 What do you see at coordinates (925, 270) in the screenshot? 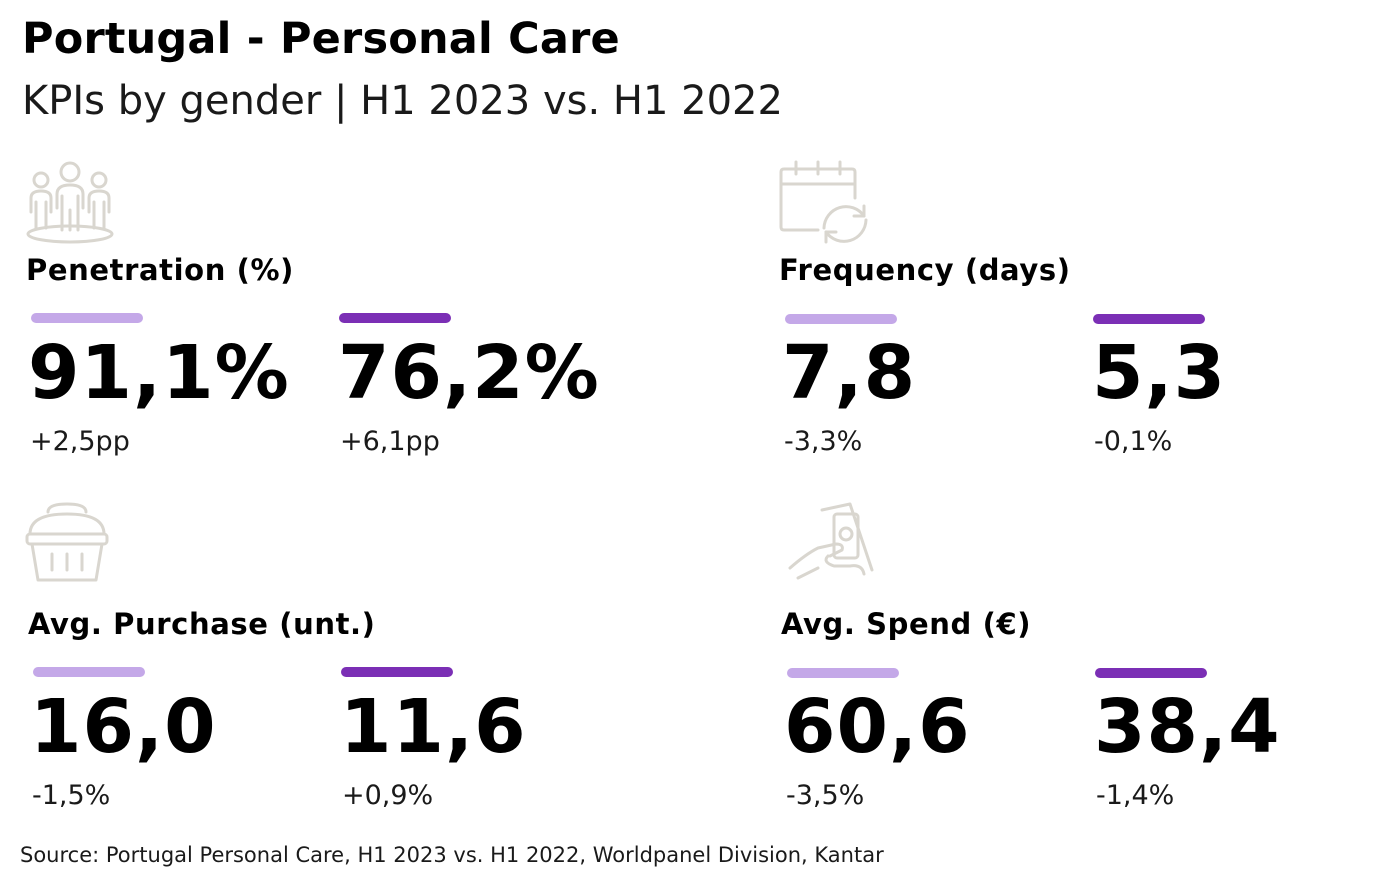
I see `kpi-label-frequency: Frequency (days)` at bounding box center [925, 270].